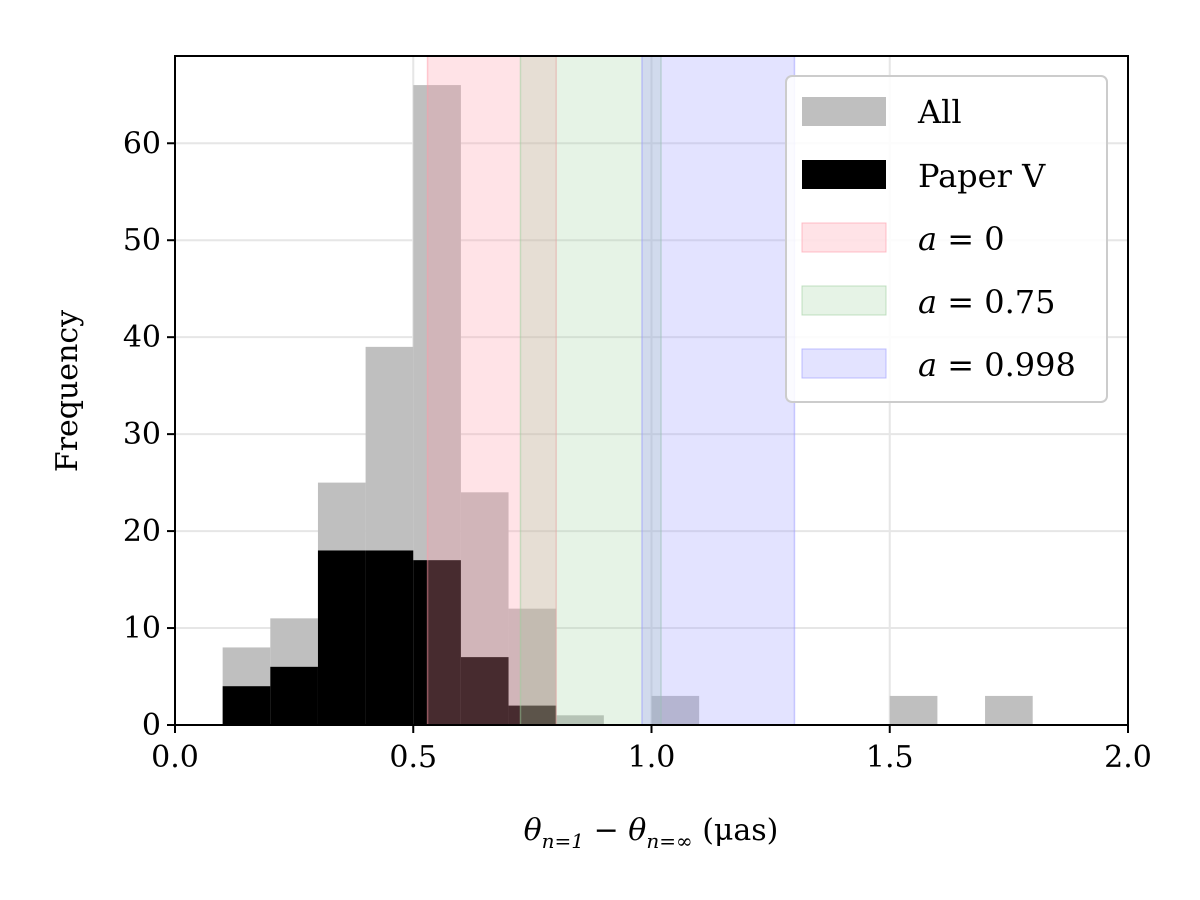 The width and height of the screenshot is (1200, 900). What do you see at coordinates (844, 174) in the screenshot?
I see `legend-swatch-paper-v` at bounding box center [844, 174].